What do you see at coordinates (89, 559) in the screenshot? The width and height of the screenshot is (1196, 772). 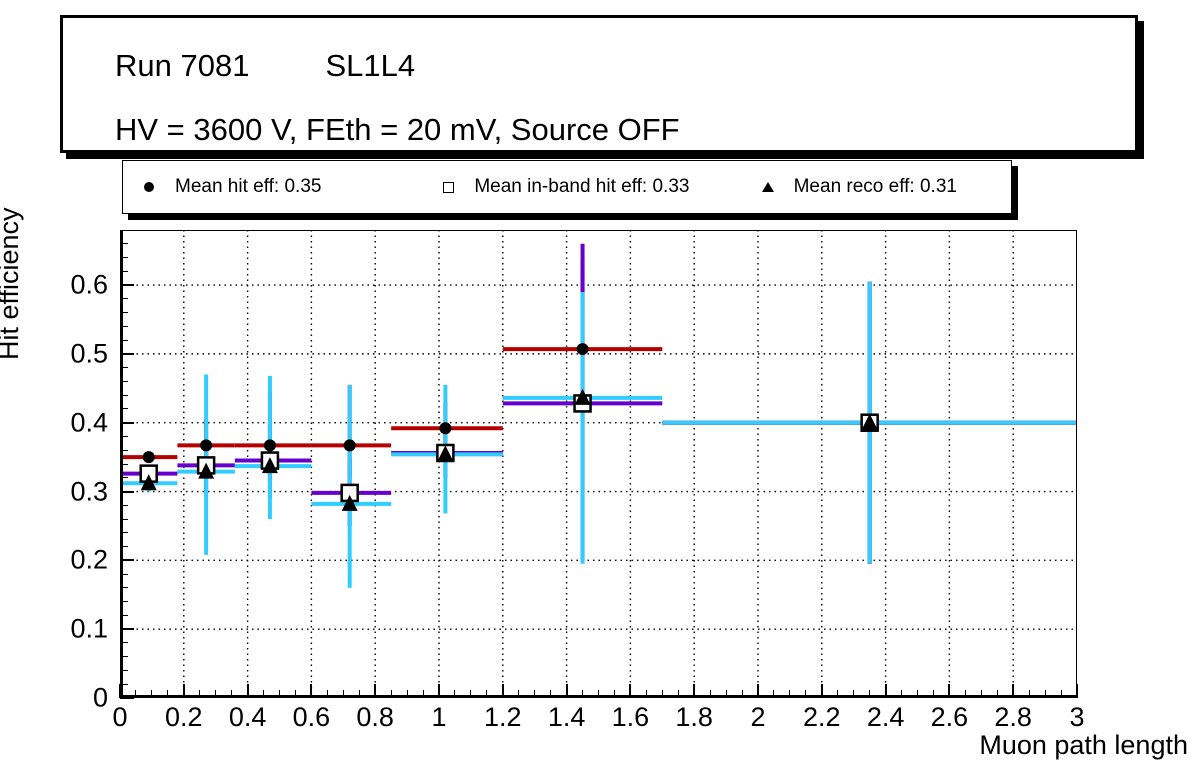 I see `y-tick-label: 0.2` at bounding box center [89, 559].